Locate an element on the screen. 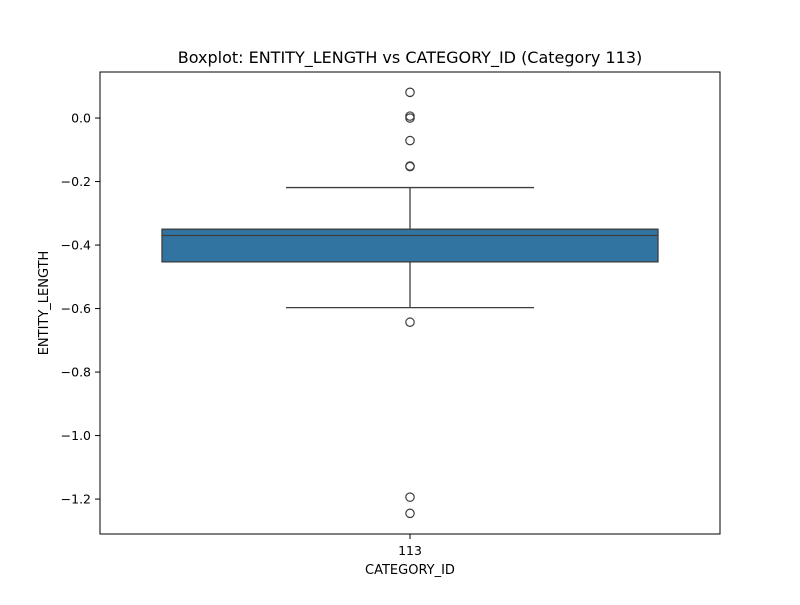  x-tick-label: 113 is located at coordinates (410, 550).